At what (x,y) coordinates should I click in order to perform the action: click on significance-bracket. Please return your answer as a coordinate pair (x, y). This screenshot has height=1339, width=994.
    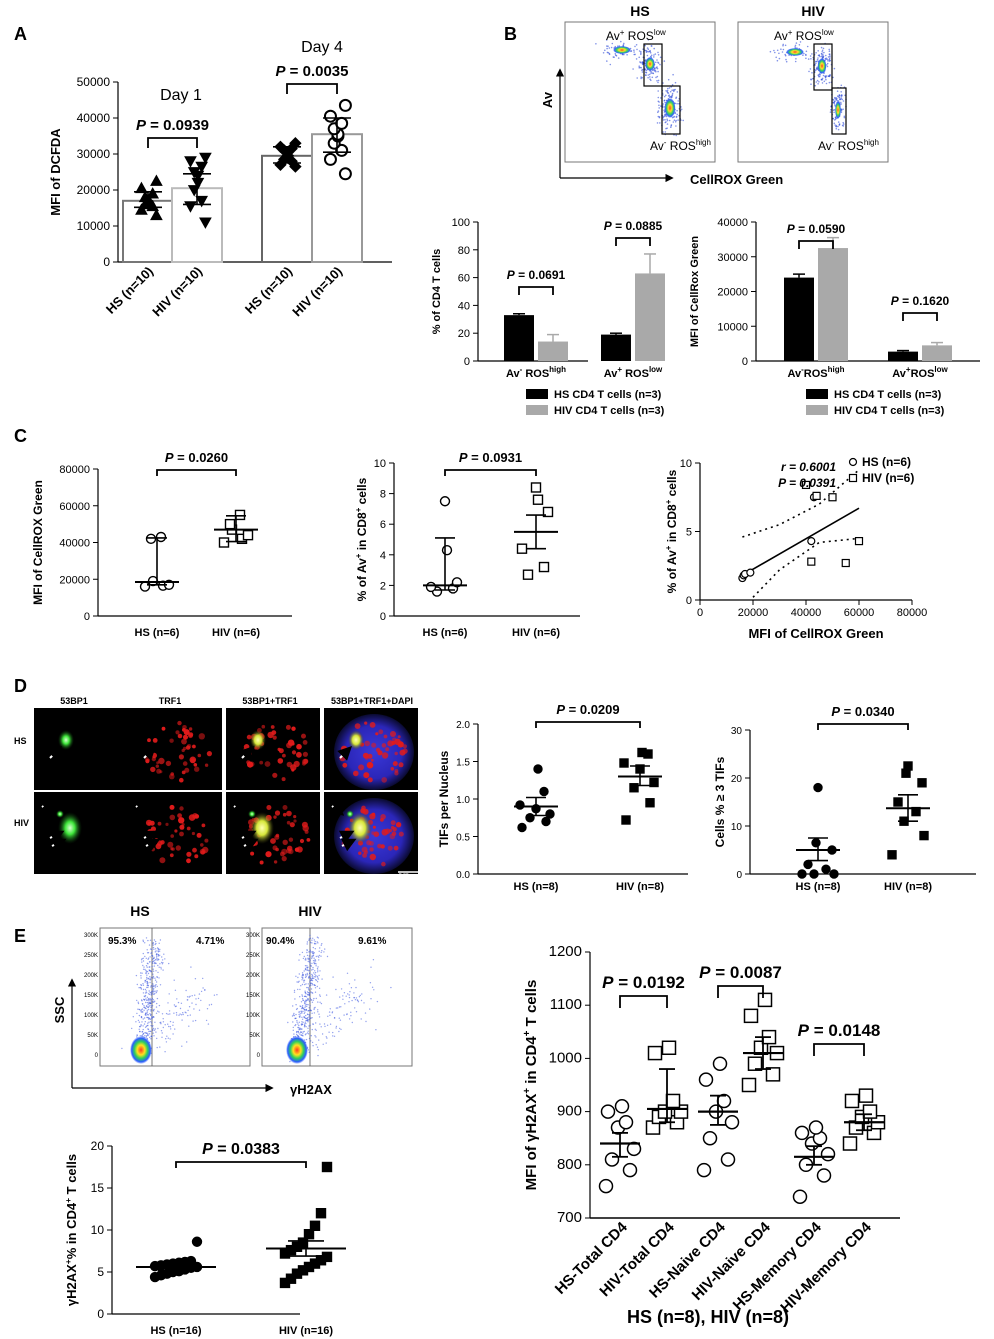
    Looking at the image, I should click on (172, 142).